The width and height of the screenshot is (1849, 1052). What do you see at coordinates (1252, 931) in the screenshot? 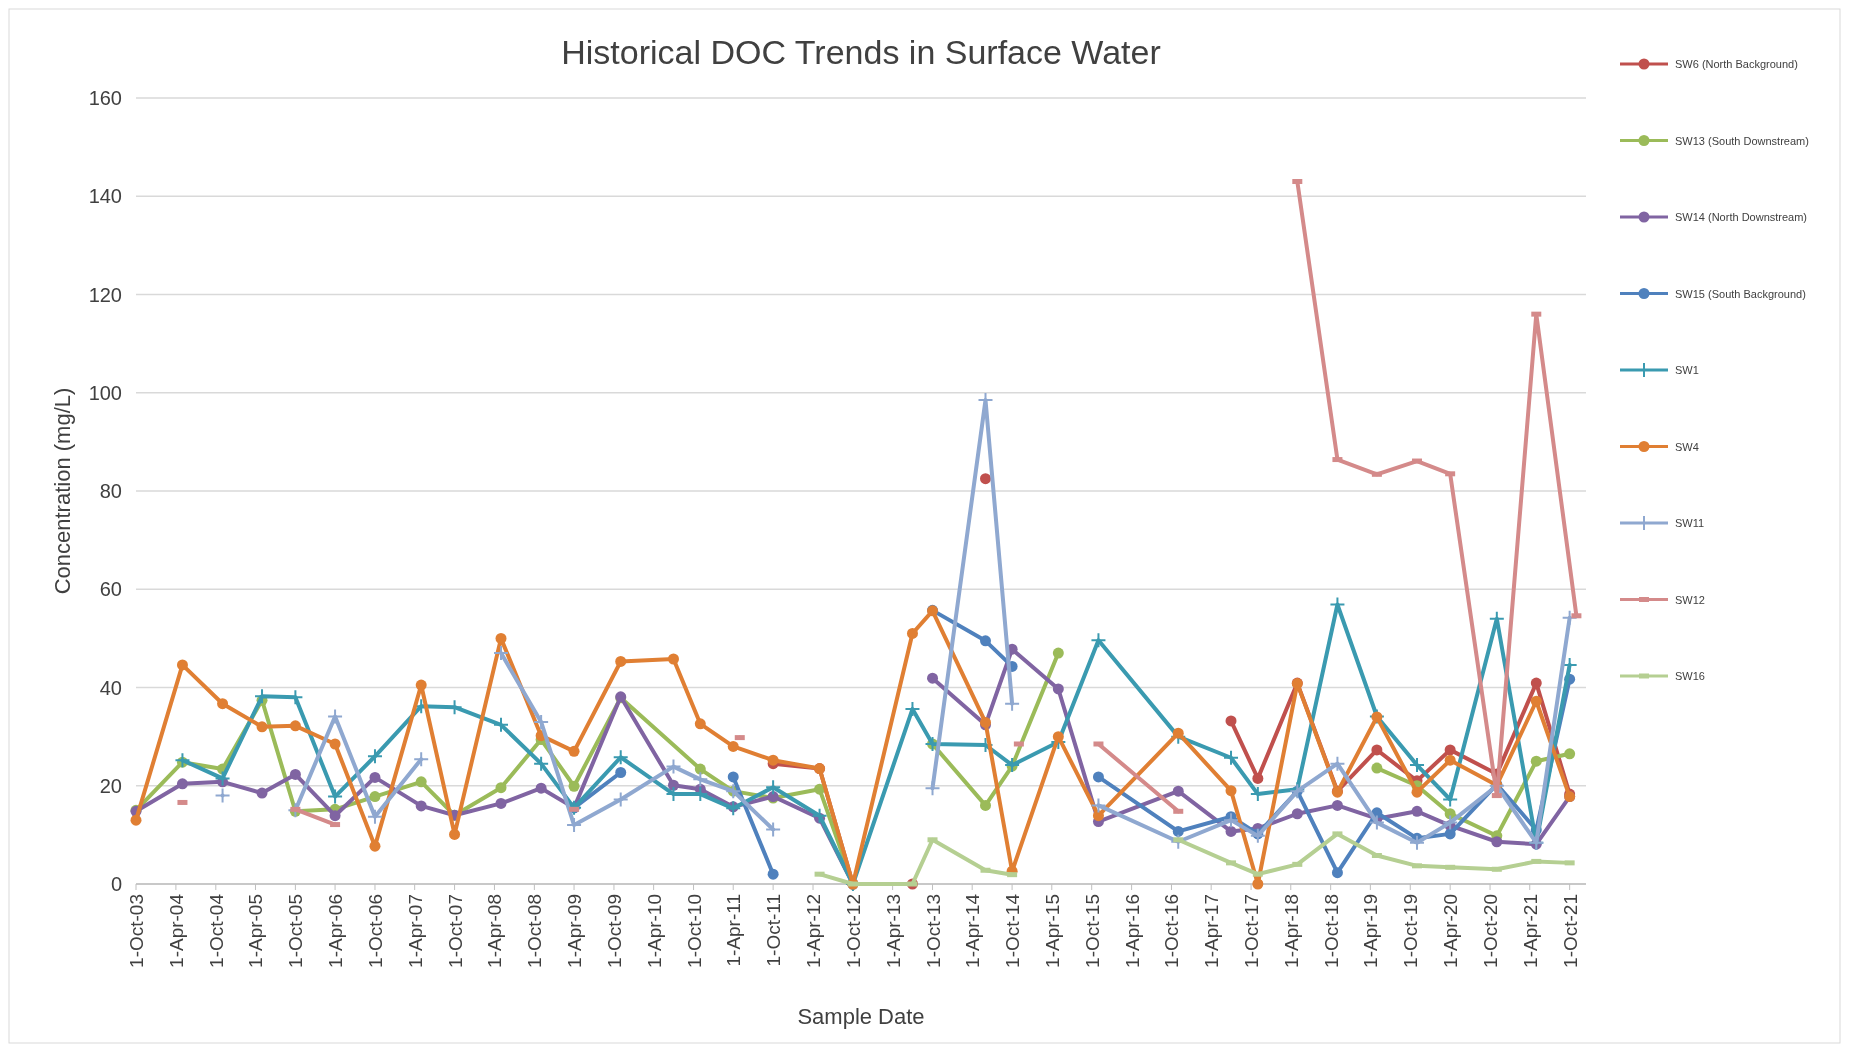
I see `x-tick-label: 1-Oct-17` at bounding box center [1252, 931].